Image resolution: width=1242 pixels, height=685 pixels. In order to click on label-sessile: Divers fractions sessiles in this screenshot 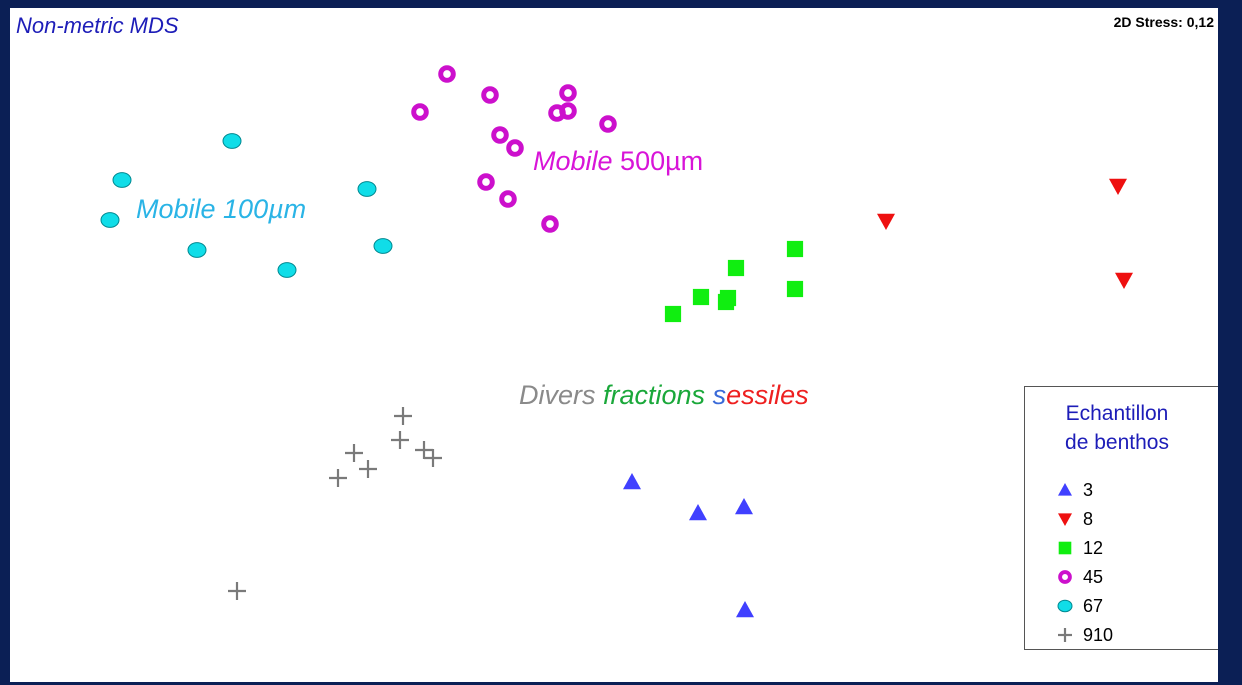, I will do `click(664, 395)`.